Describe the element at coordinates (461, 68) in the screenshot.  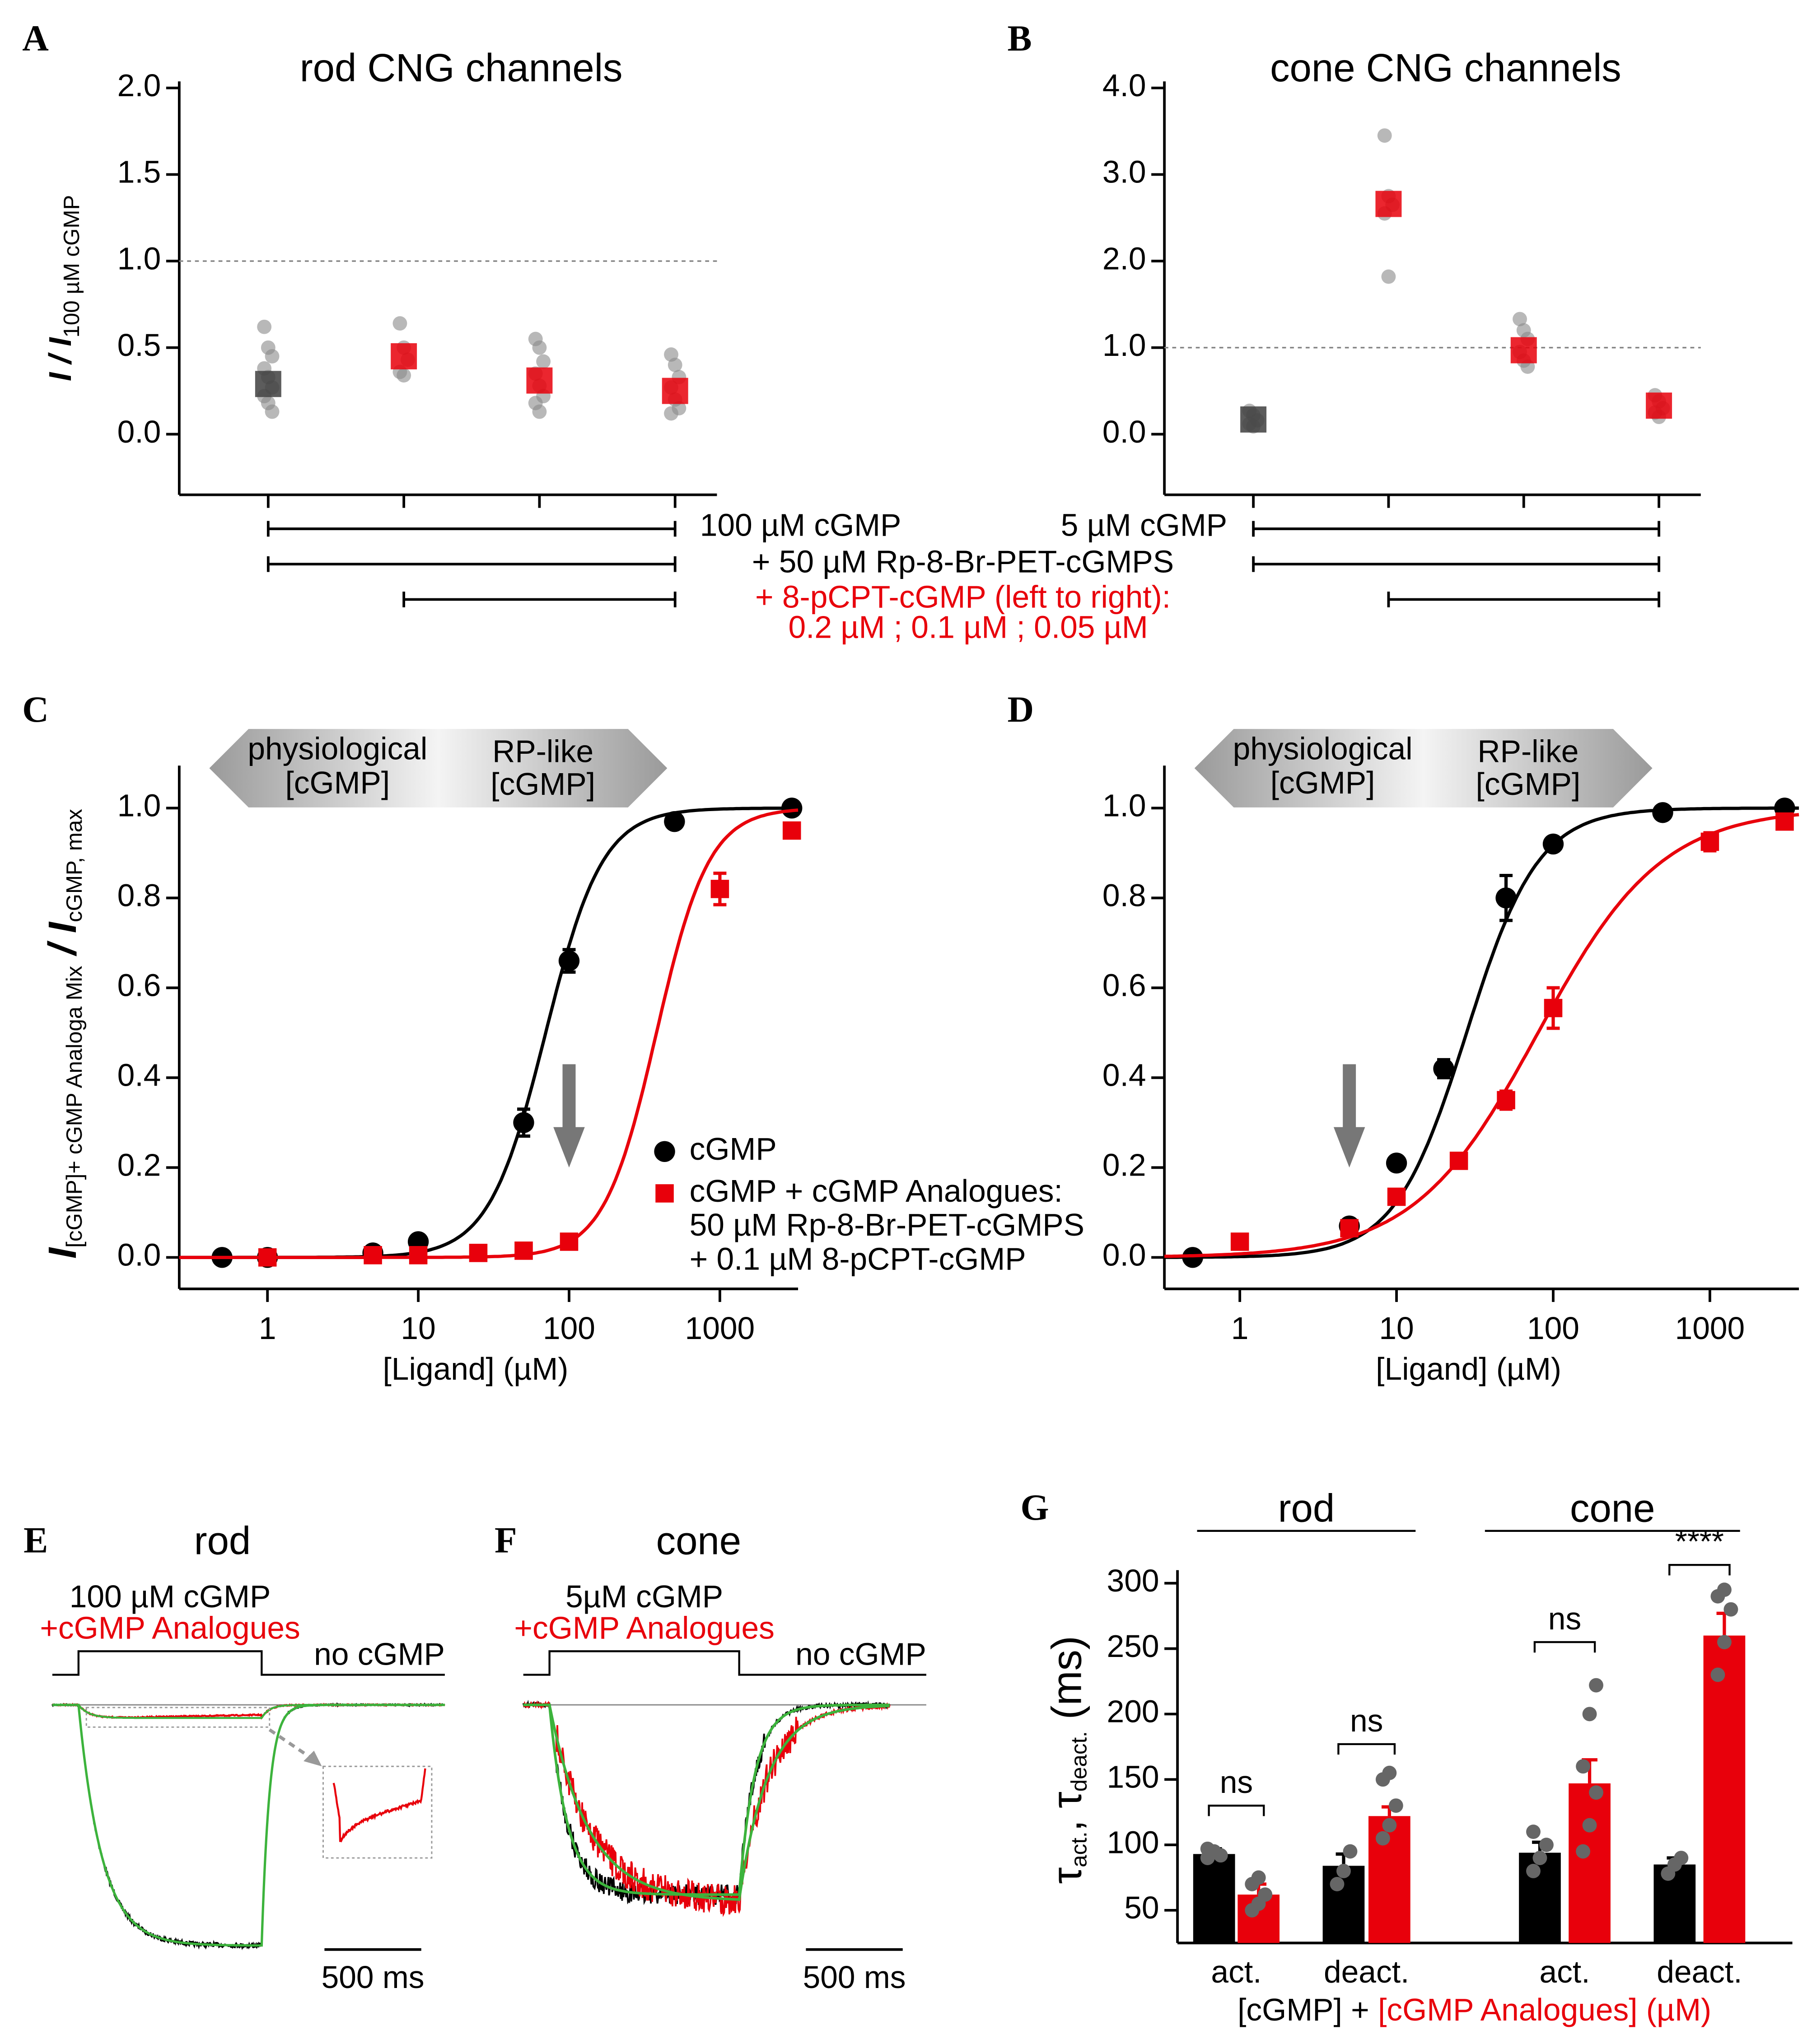
I see `chart-title: rod CNG channels` at that location.